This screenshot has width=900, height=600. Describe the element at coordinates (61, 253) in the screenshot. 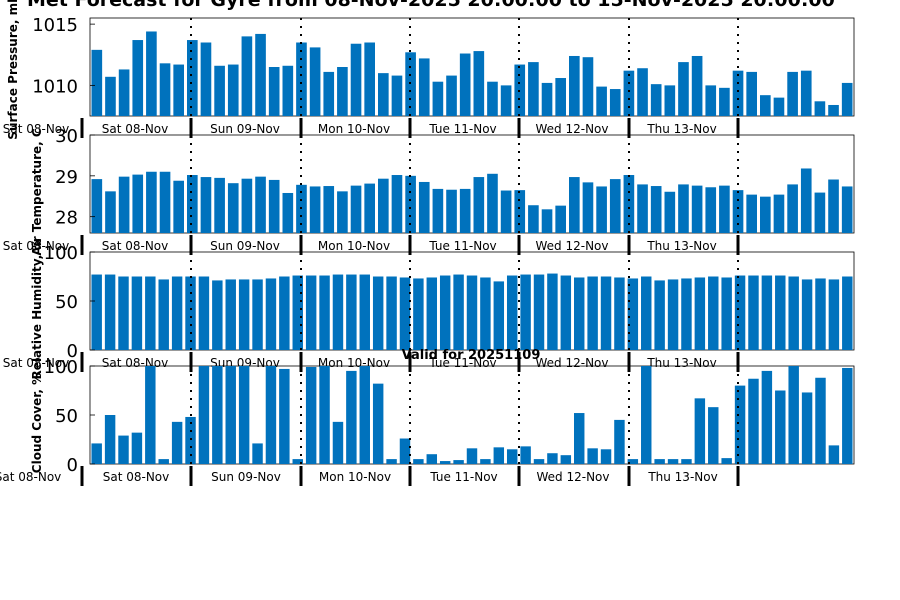

I see `y-tick-label: 100` at that location.